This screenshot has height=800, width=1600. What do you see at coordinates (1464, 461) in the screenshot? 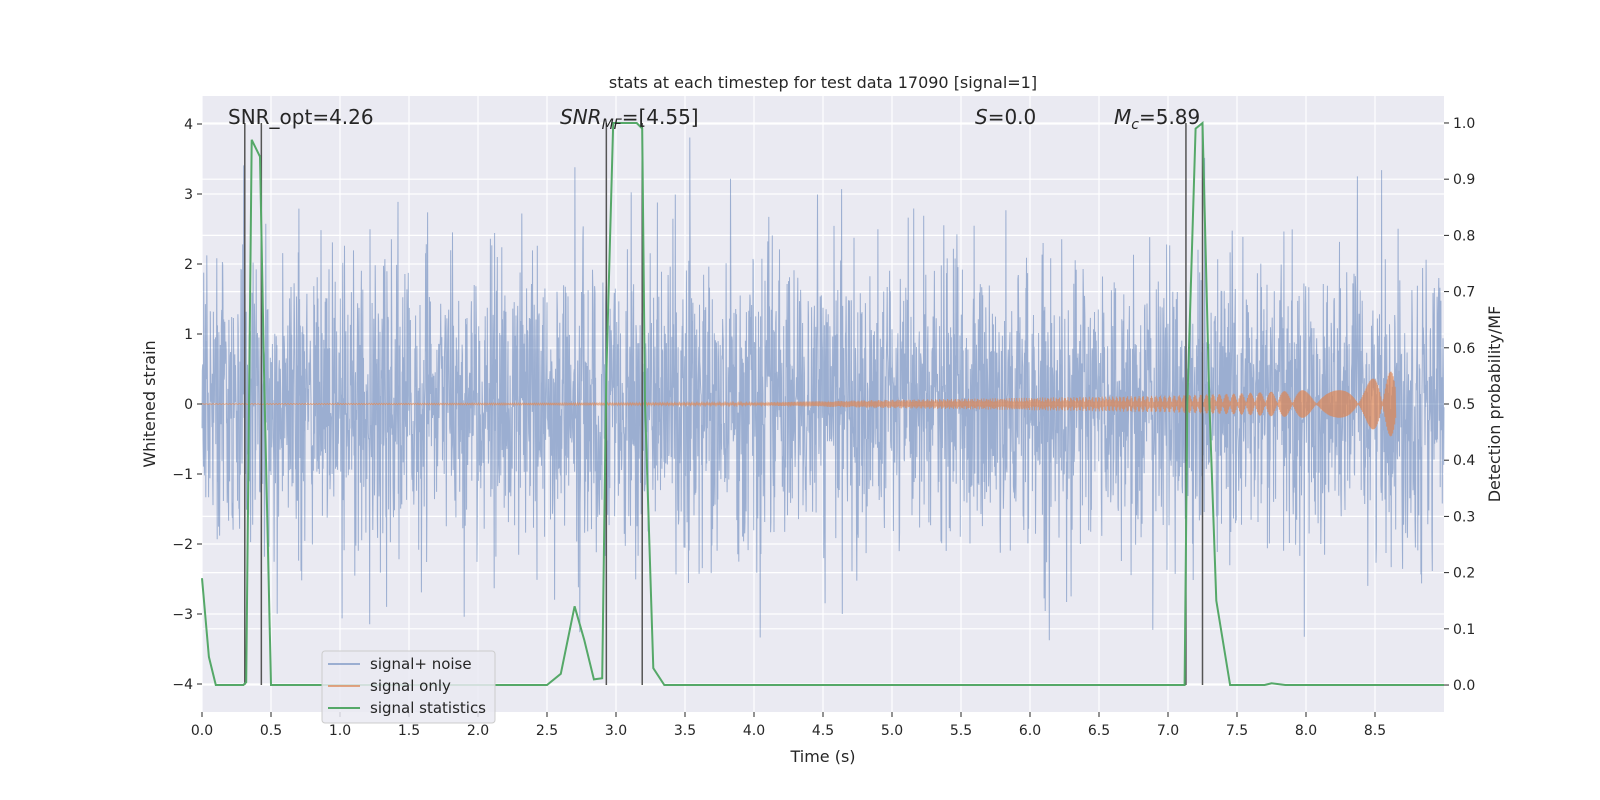
I see `y2-tick-label-6: 0.4` at bounding box center [1464, 461].